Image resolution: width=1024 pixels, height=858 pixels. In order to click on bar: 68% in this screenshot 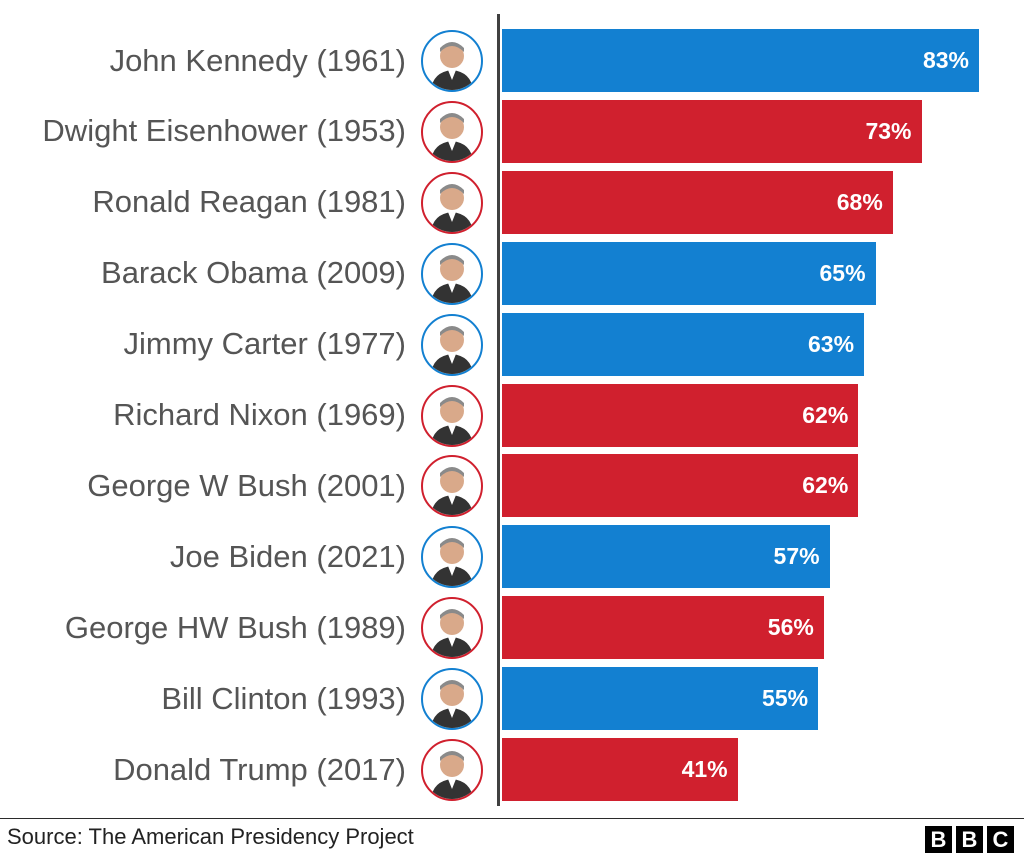, I will do `click(697, 202)`.